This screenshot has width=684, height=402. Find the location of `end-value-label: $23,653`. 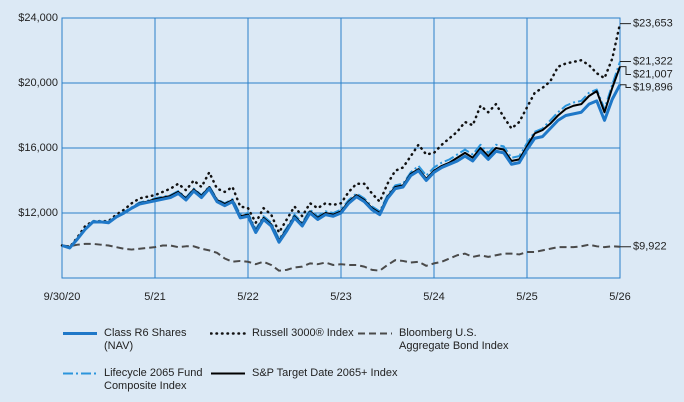

end-value-label: $23,653 is located at coordinates (653, 24).